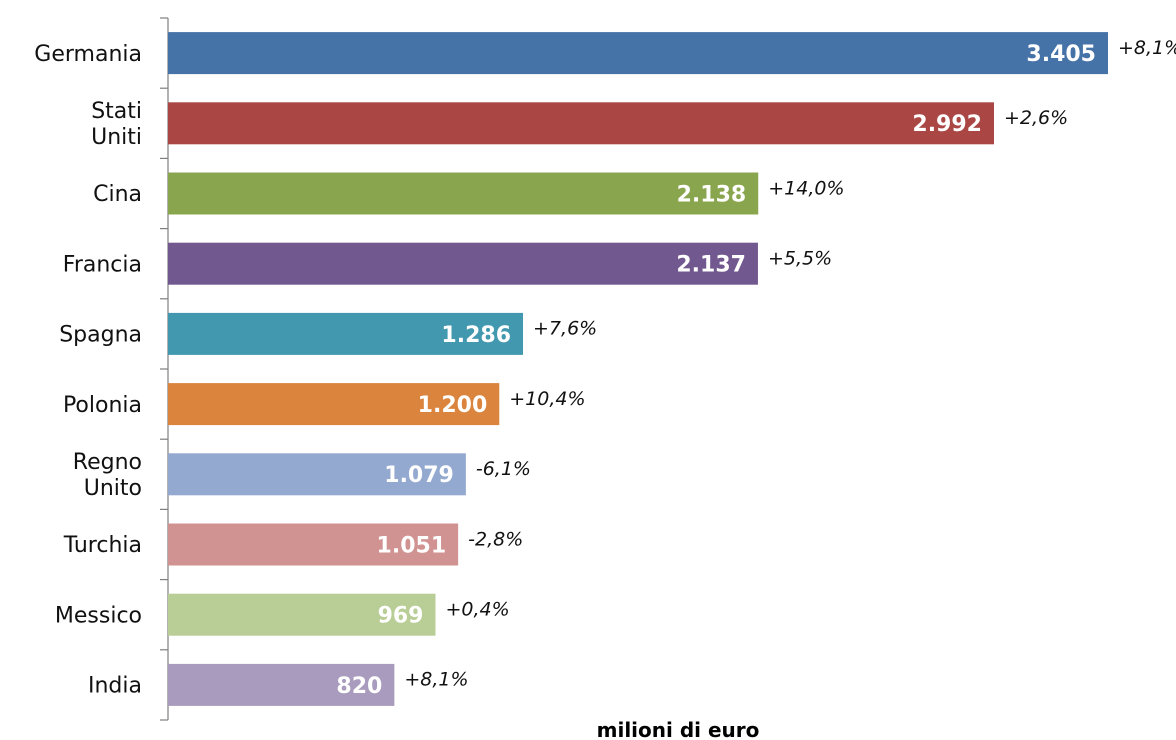  What do you see at coordinates (1061, 54) in the screenshot?
I see `value-label: 3.405` at bounding box center [1061, 54].